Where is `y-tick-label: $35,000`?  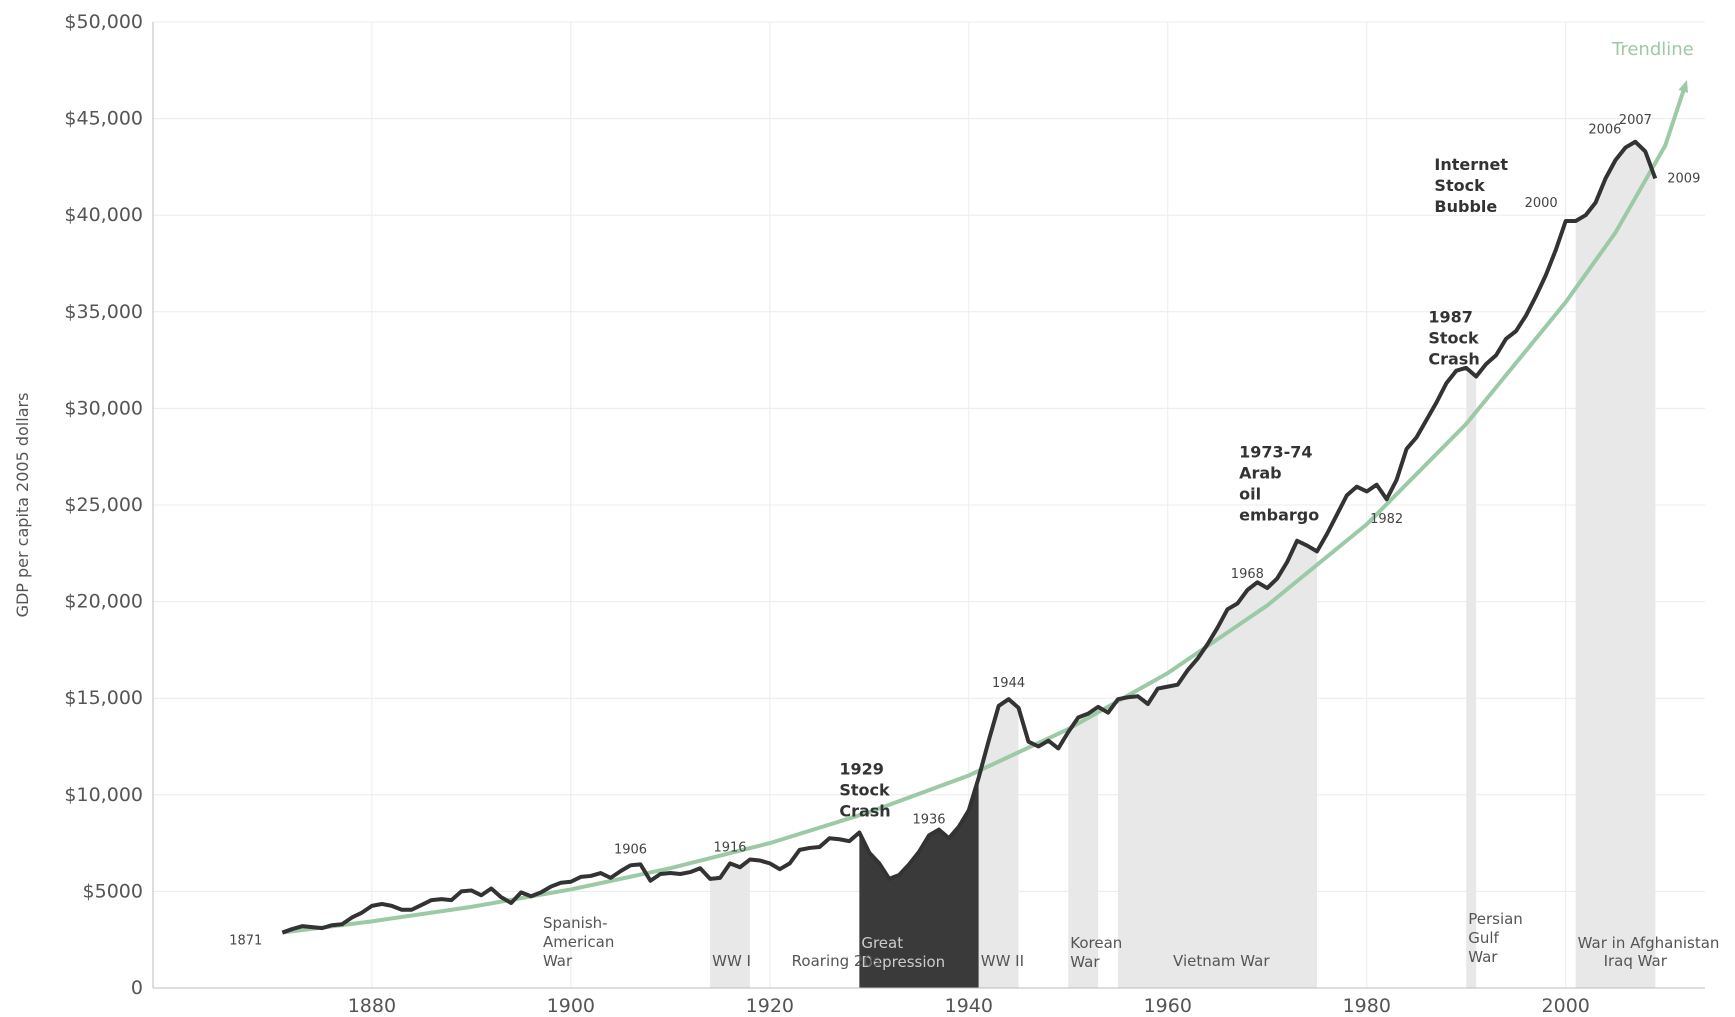
y-tick-label: $35,000 is located at coordinates (103, 312).